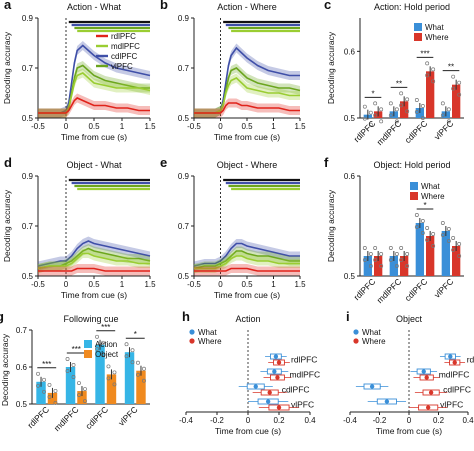 Image resolution: width=474 pixels, height=451 pixels. Describe the element at coordinates (96, 417) in the screenshot. I see `x-tick-label: cdlPFC` at that location.